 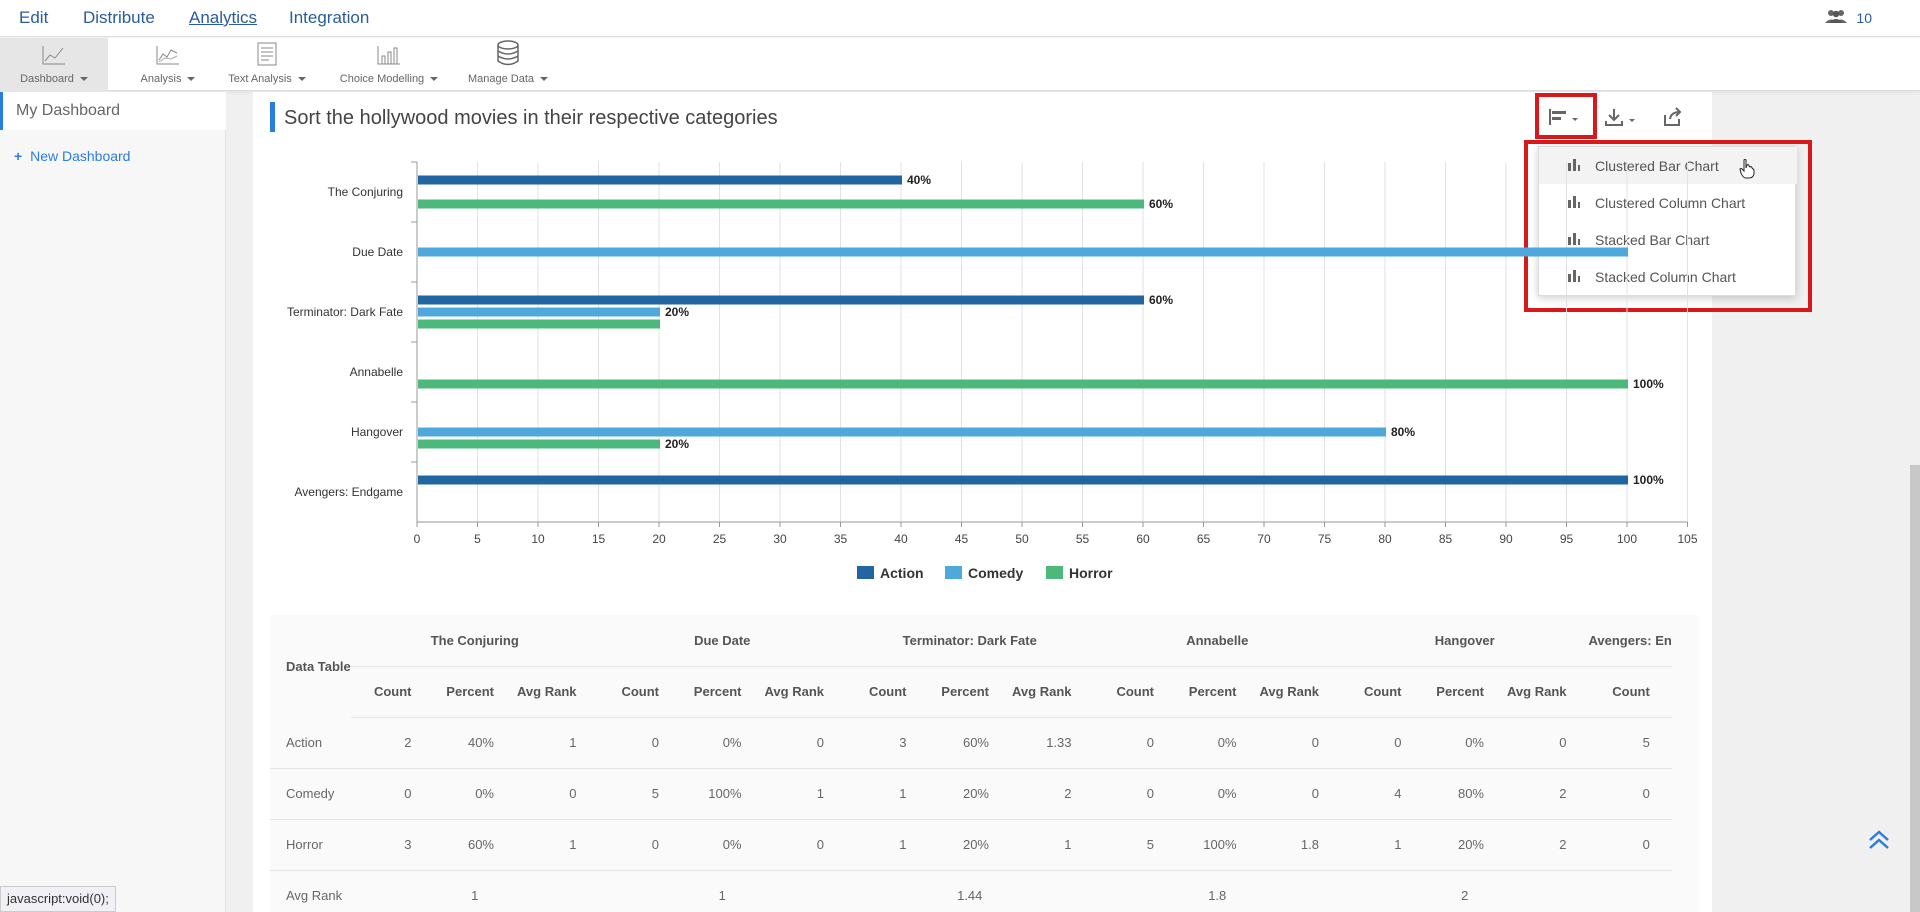 I want to click on toolbar-manage-data: Manage Data, so click(x=508, y=64).